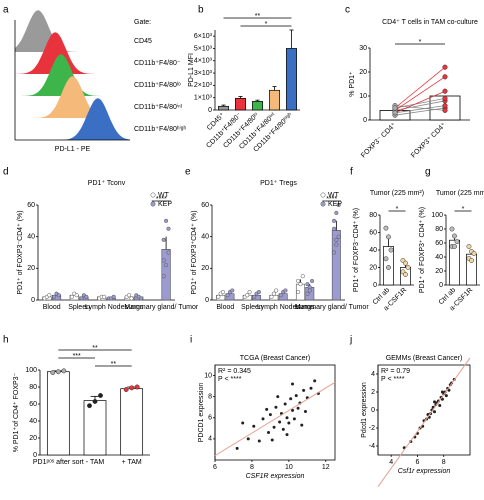 Image resolution: width=484 pixels, height=500 pixels. Describe the element at coordinates (203, 48) in the screenshot. I see `y-tick-label: 5×10³` at that location.